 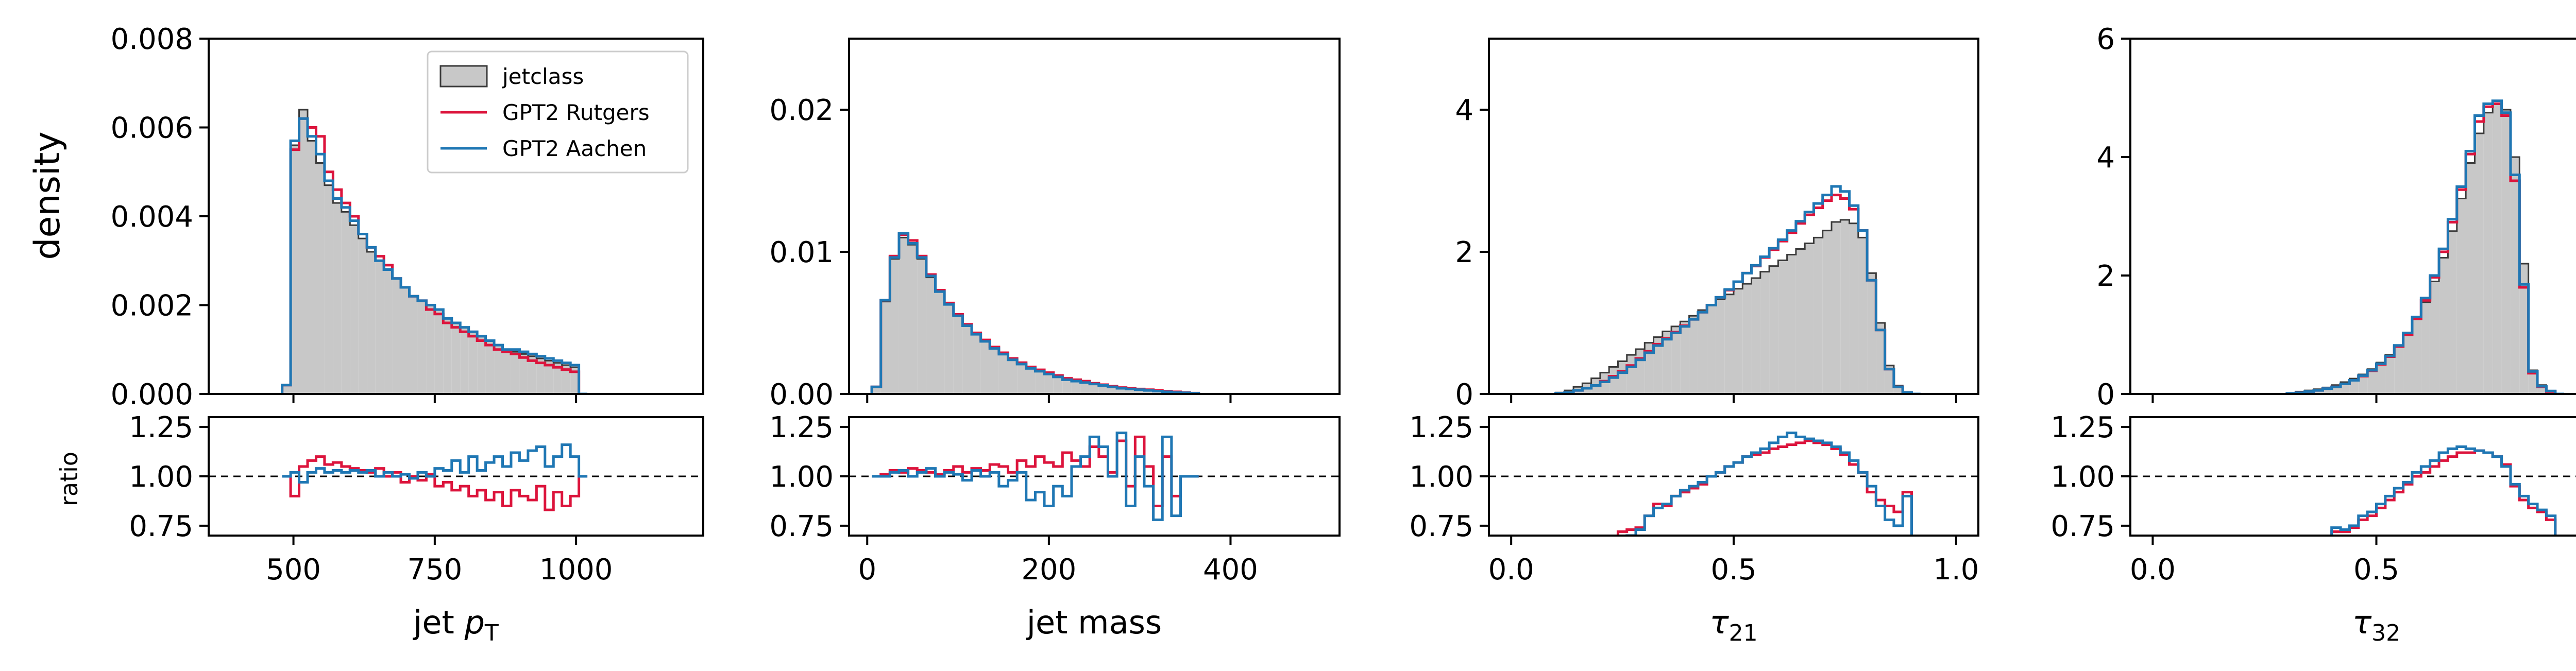 What do you see at coordinates (1733, 570) in the screenshot?
I see `x-tick-label: 0.5` at bounding box center [1733, 570].